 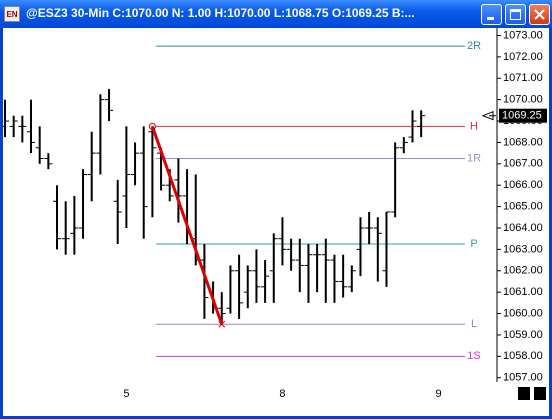 What do you see at coordinates (473, 356) in the screenshot?
I see `level-label: 1S` at bounding box center [473, 356].